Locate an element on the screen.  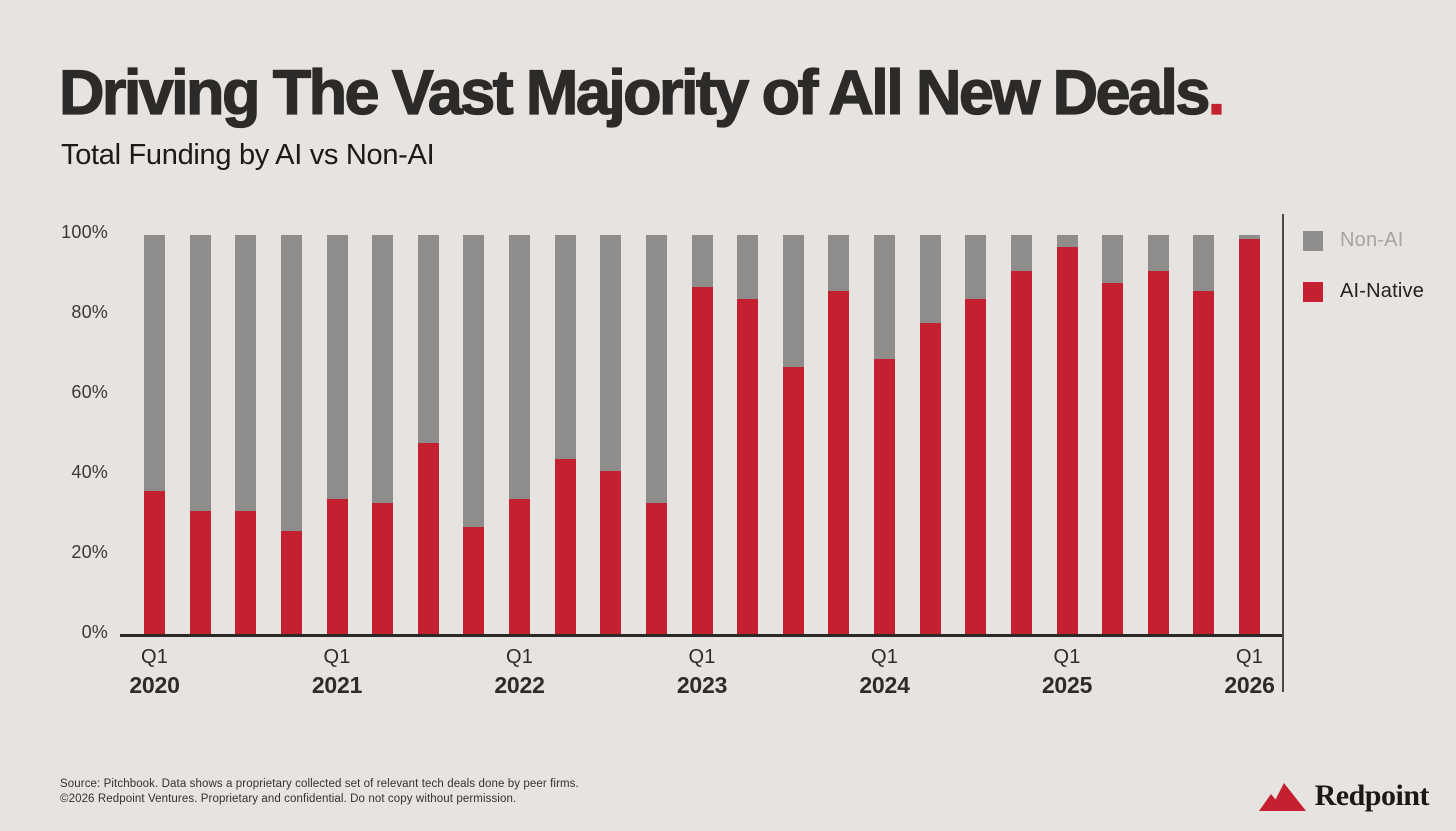
x-tick-year: 2021 is located at coordinates (337, 685).